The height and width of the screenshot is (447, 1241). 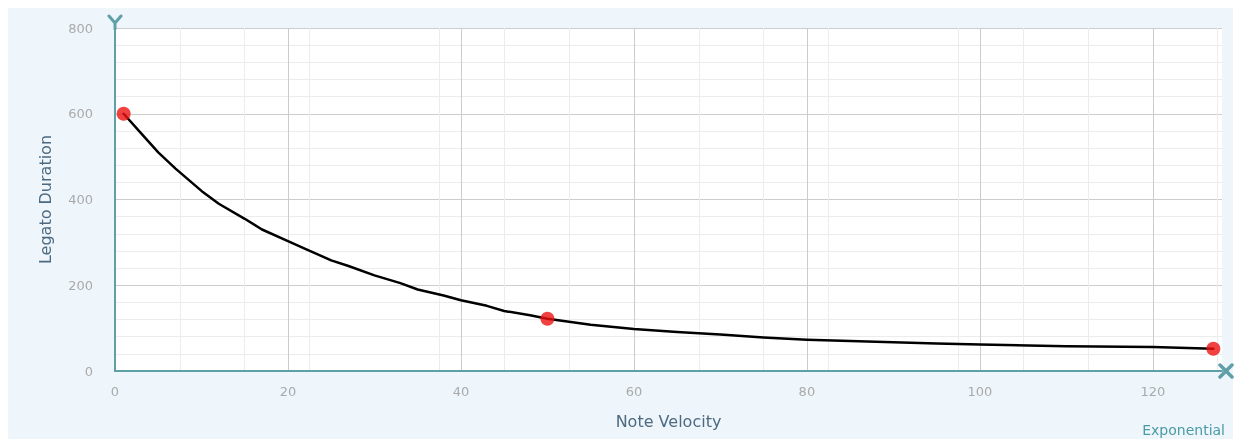 What do you see at coordinates (115, 391) in the screenshot?
I see `x-tick-label: 0` at bounding box center [115, 391].